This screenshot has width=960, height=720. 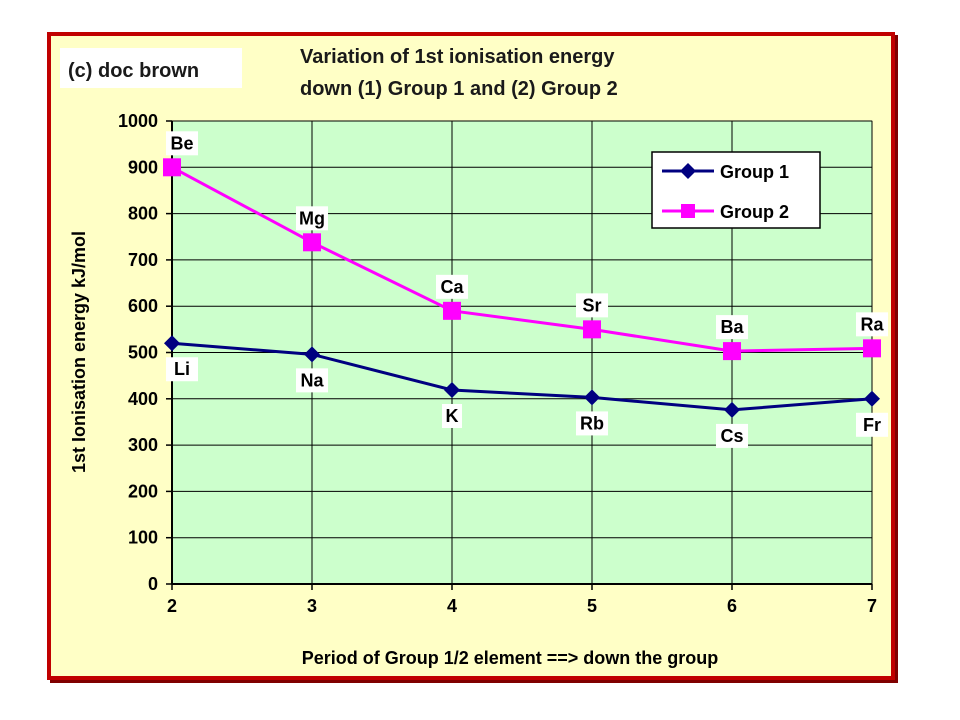 I want to click on point-label-k: K, so click(x=452, y=416).